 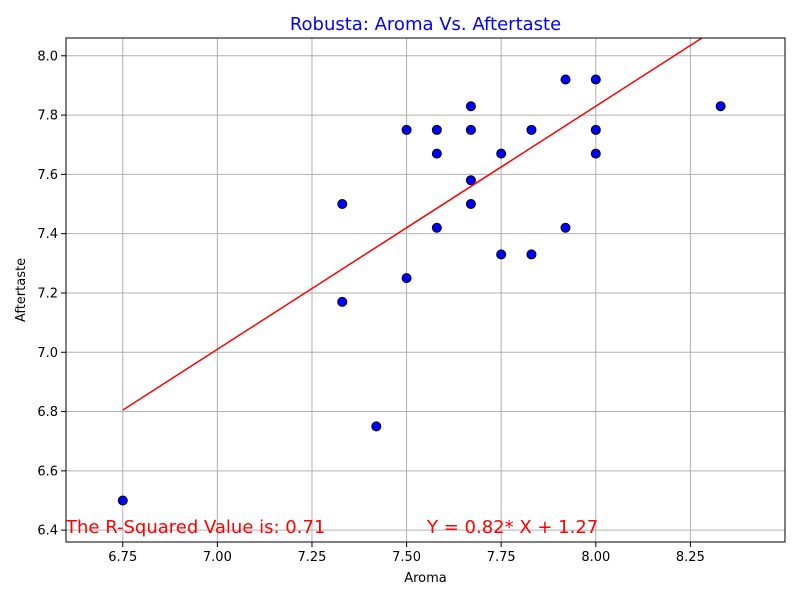 I want to click on y-tick-label: 7.8, so click(x=47, y=116).